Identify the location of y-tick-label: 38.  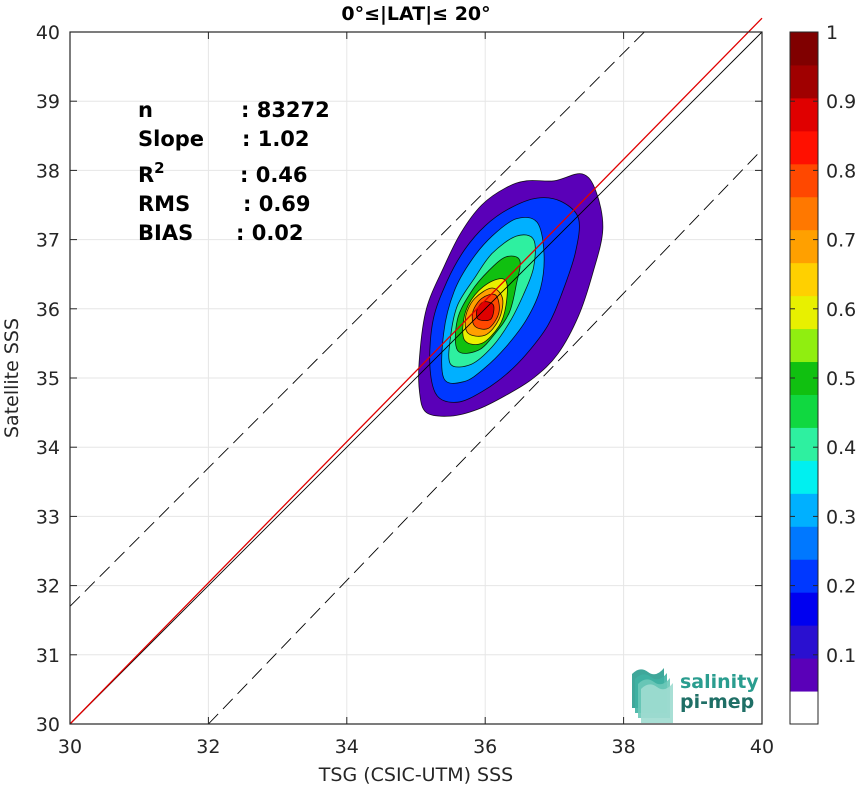
(48, 171).